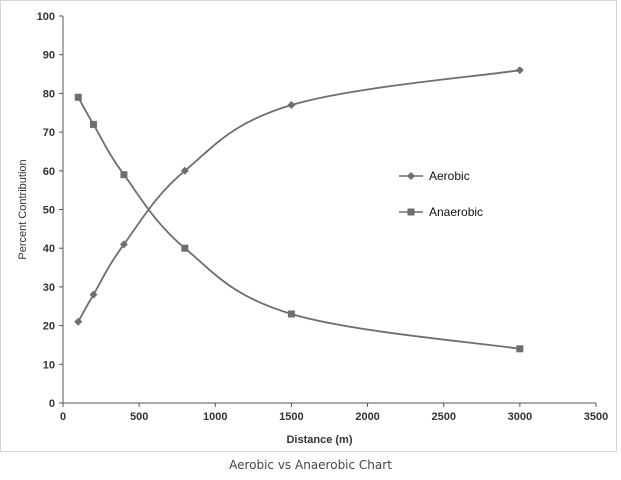 The image size is (621, 480). I want to click on y-tick-label: 50, so click(49, 211).